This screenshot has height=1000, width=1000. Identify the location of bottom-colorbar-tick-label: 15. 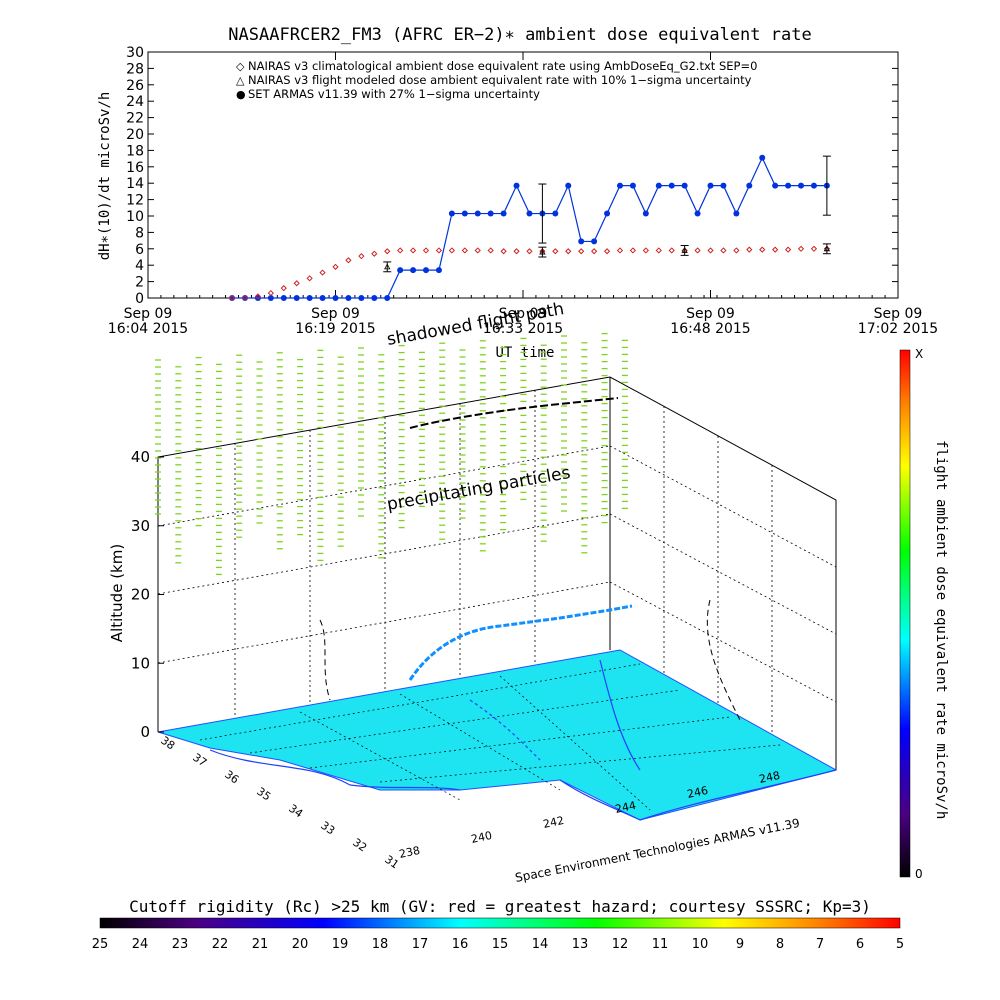
(500, 944).